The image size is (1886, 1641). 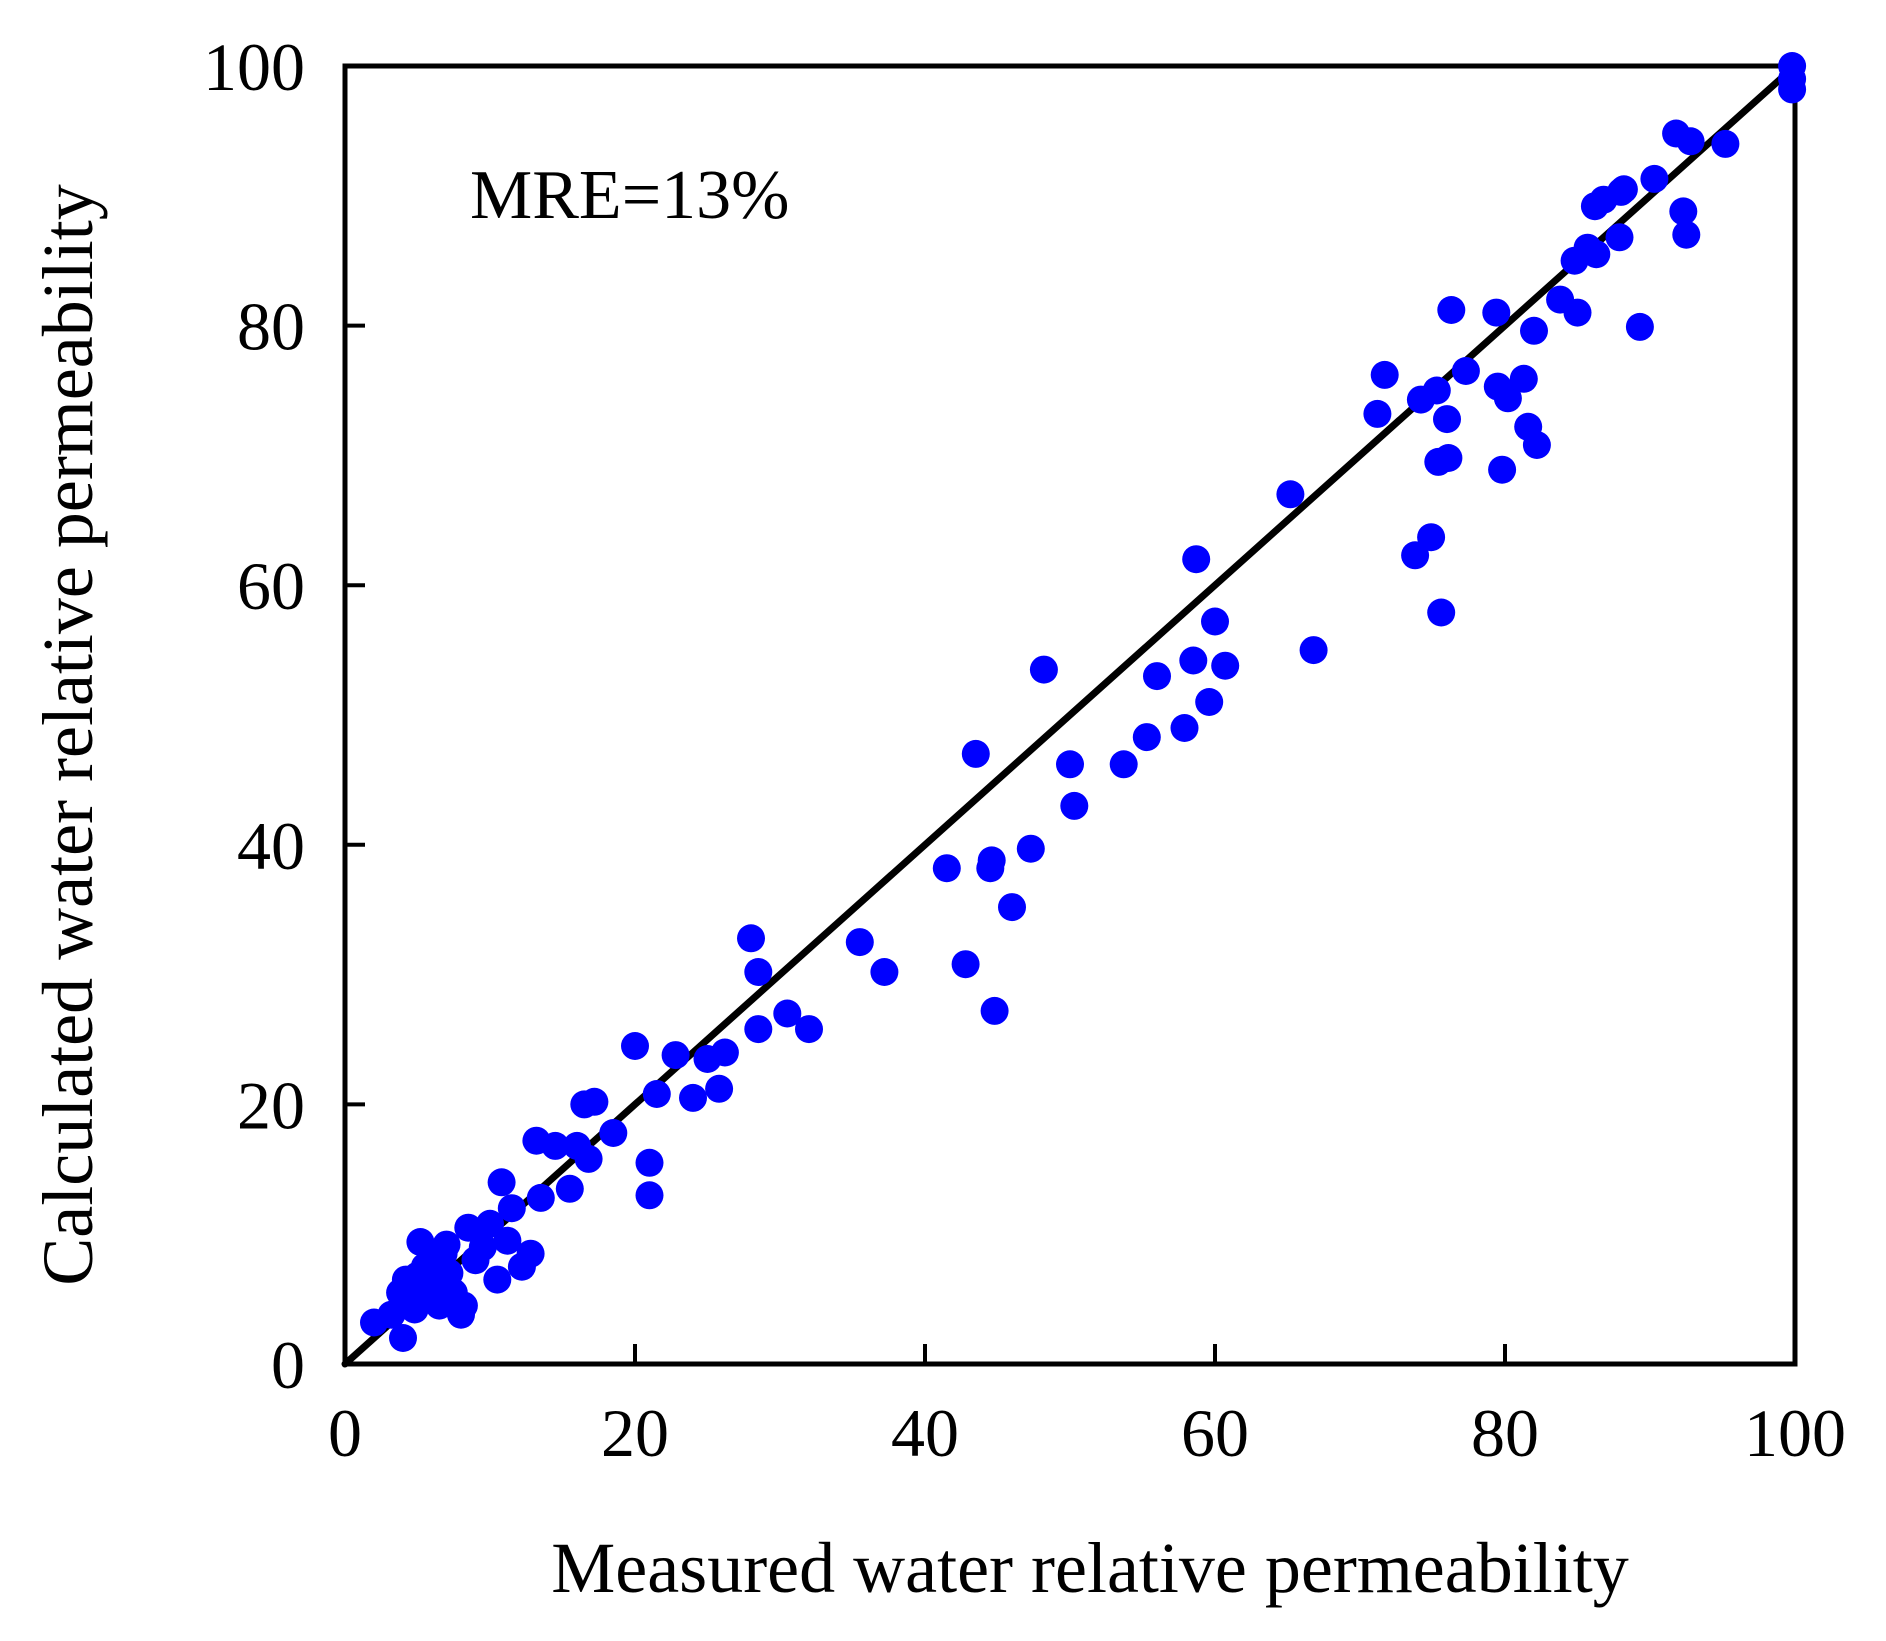 I want to click on y-tick-label: 60, so click(x=271, y=586).